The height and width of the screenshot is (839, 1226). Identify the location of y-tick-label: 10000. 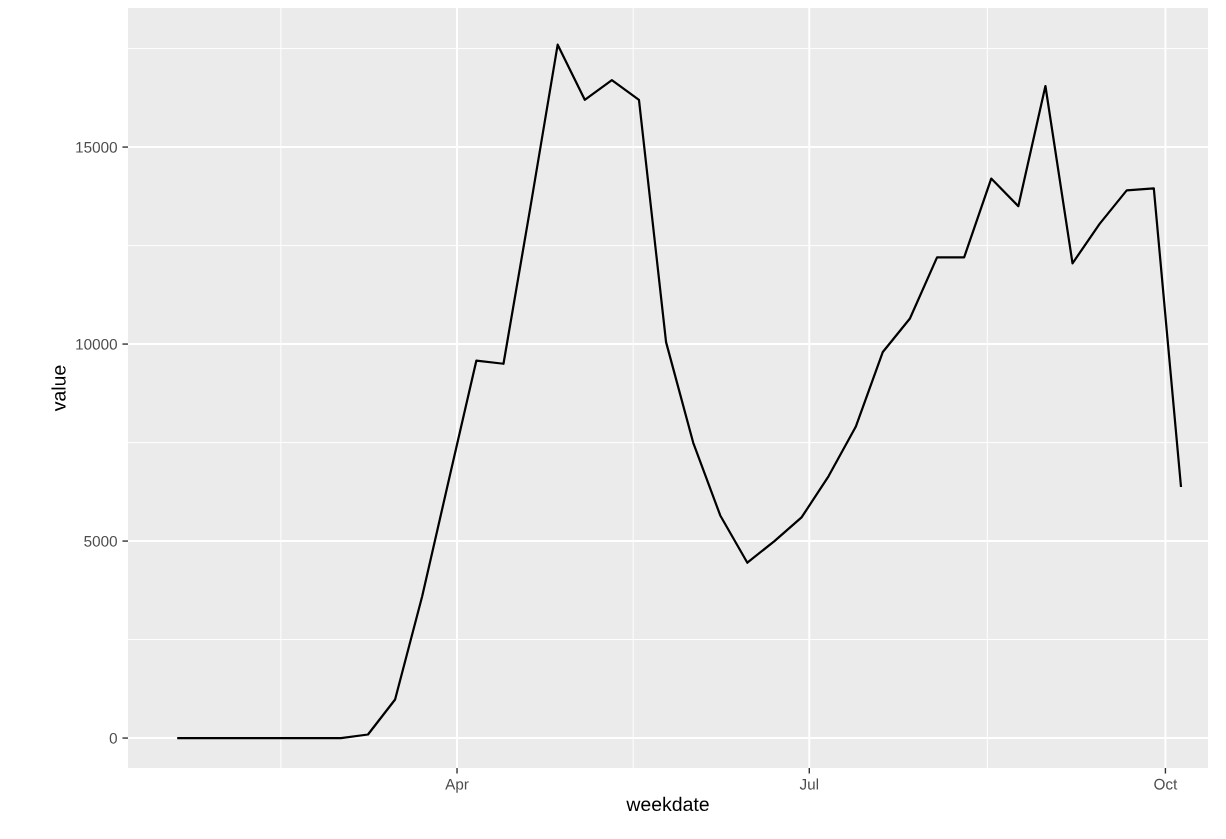
(96, 344).